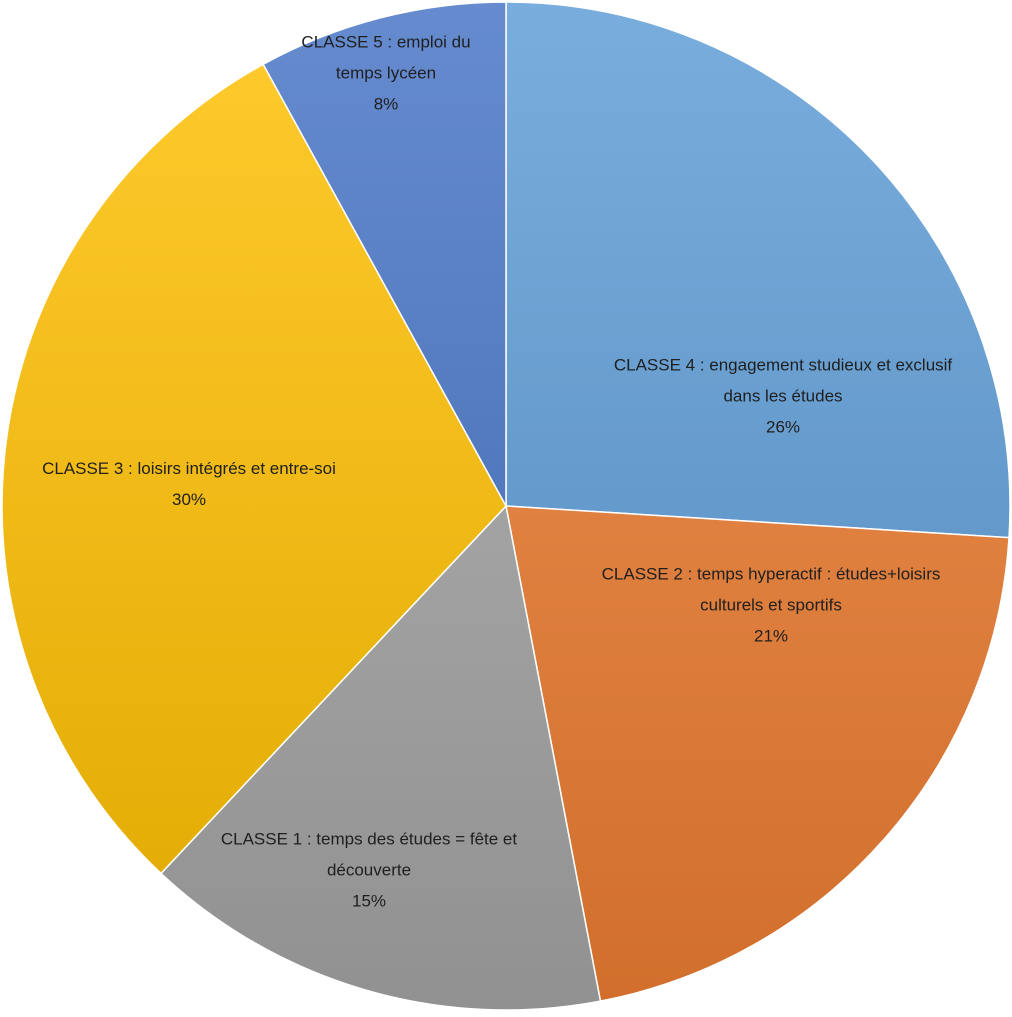 Image resolution: width=1012 pixels, height=1017 pixels. Describe the element at coordinates (386, 103) in the screenshot. I see `slice-value-label: 8%` at that location.